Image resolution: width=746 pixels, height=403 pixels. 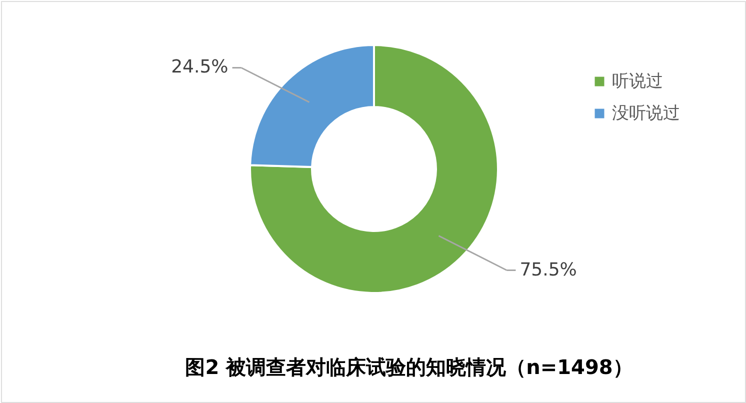 What do you see at coordinates (199, 67) in the screenshot?
I see `data-label: 24.5%` at bounding box center [199, 67].